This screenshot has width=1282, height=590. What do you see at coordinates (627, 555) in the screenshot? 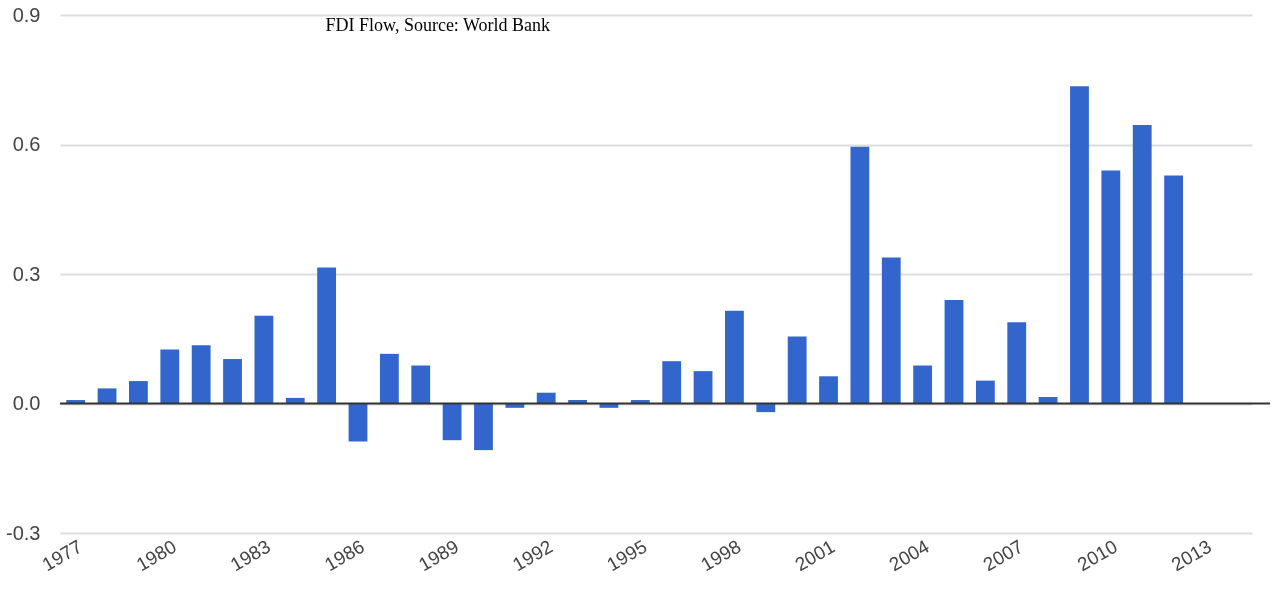
I see `x-tick-label: 1995` at bounding box center [627, 555].